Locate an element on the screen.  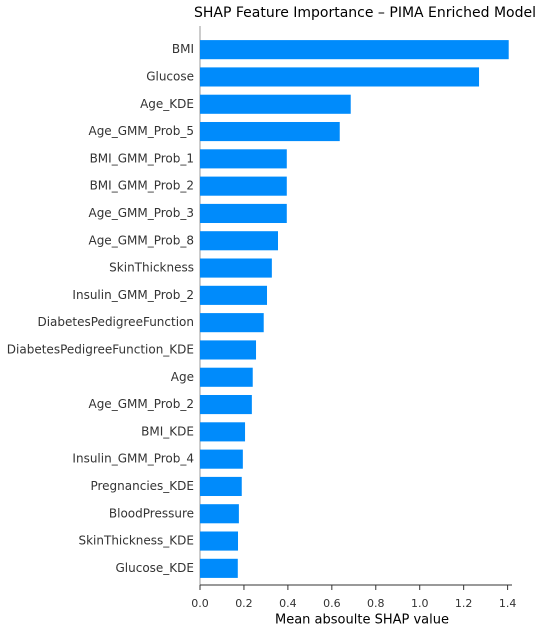
x-tick-label: 1.2 is located at coordinates (464, 603).